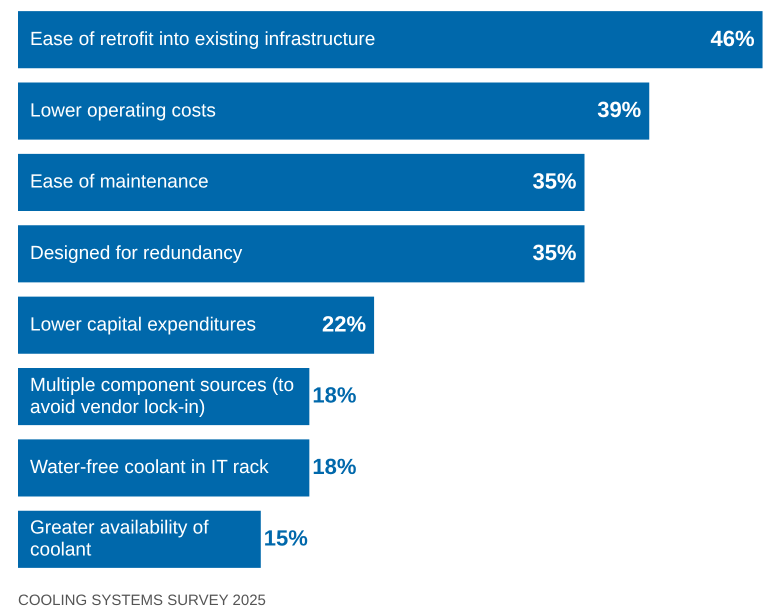 The image size is (778, 609). I want to click on data-label: 22%, so click(344, 323).